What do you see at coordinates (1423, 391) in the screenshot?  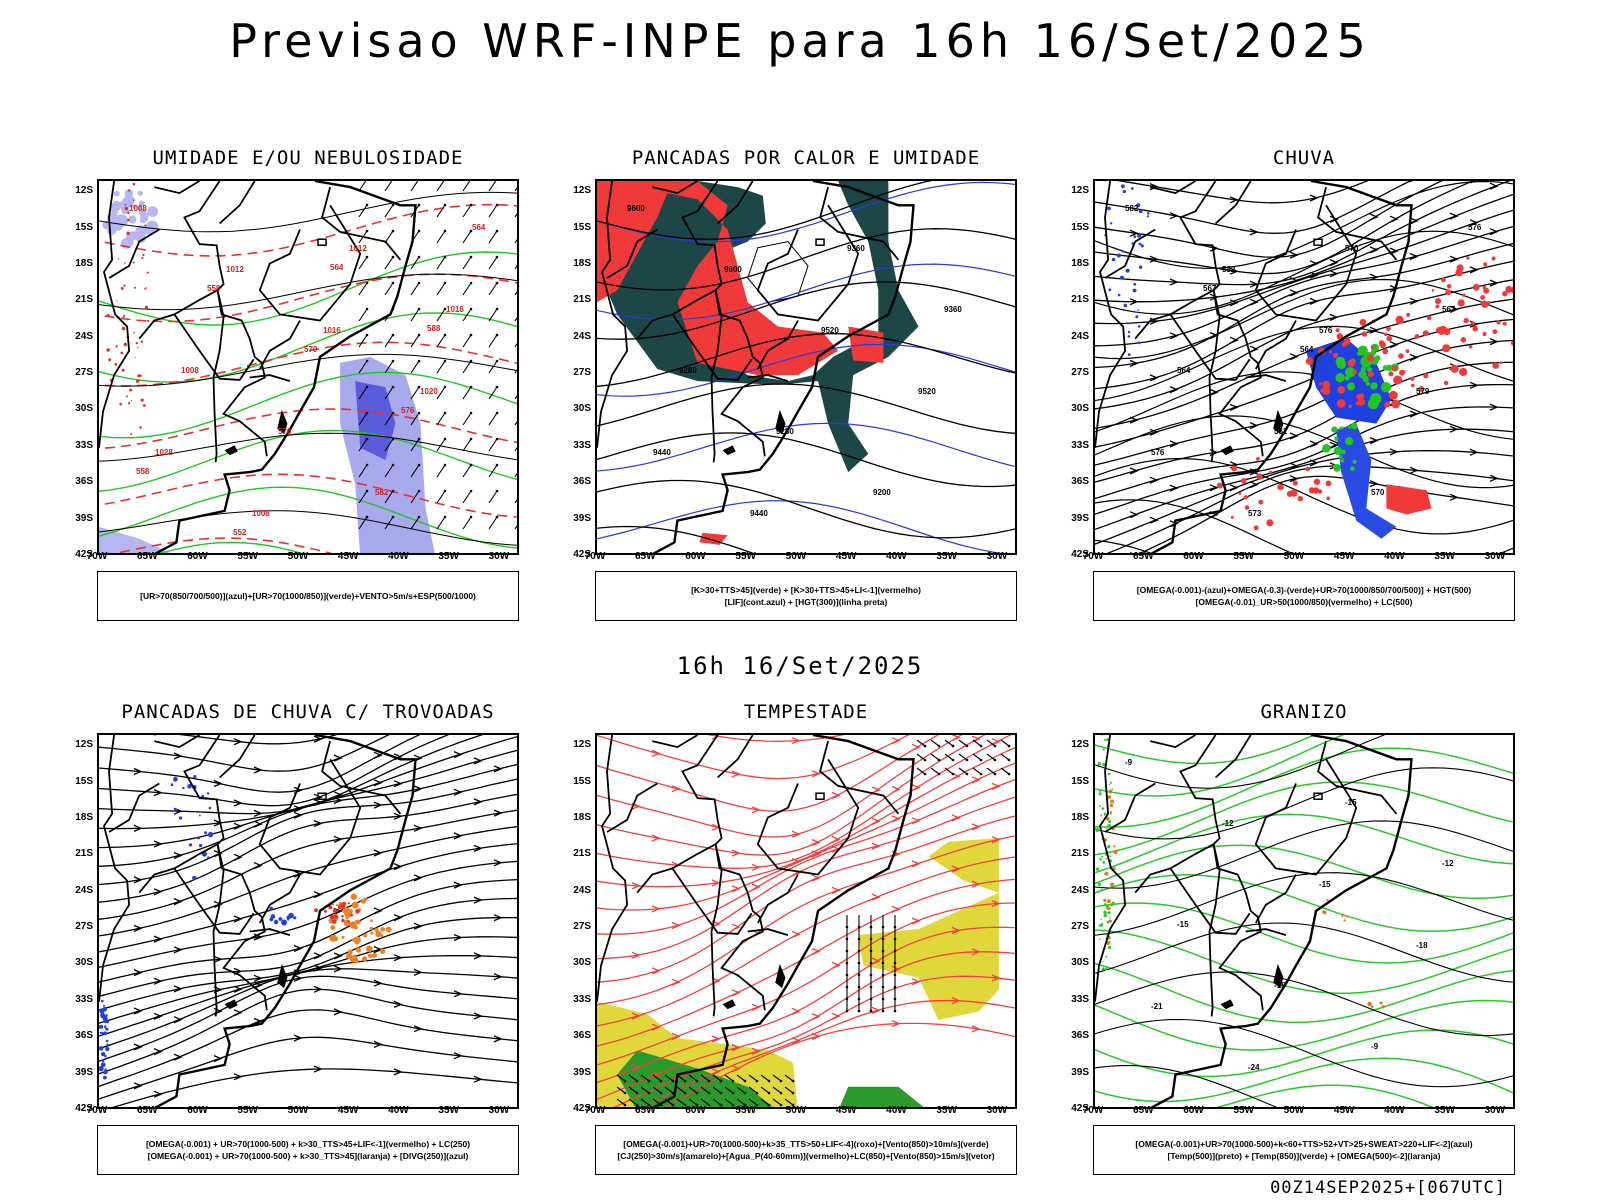 I see `contour-label: 579` at bounding box center [1423, 391].